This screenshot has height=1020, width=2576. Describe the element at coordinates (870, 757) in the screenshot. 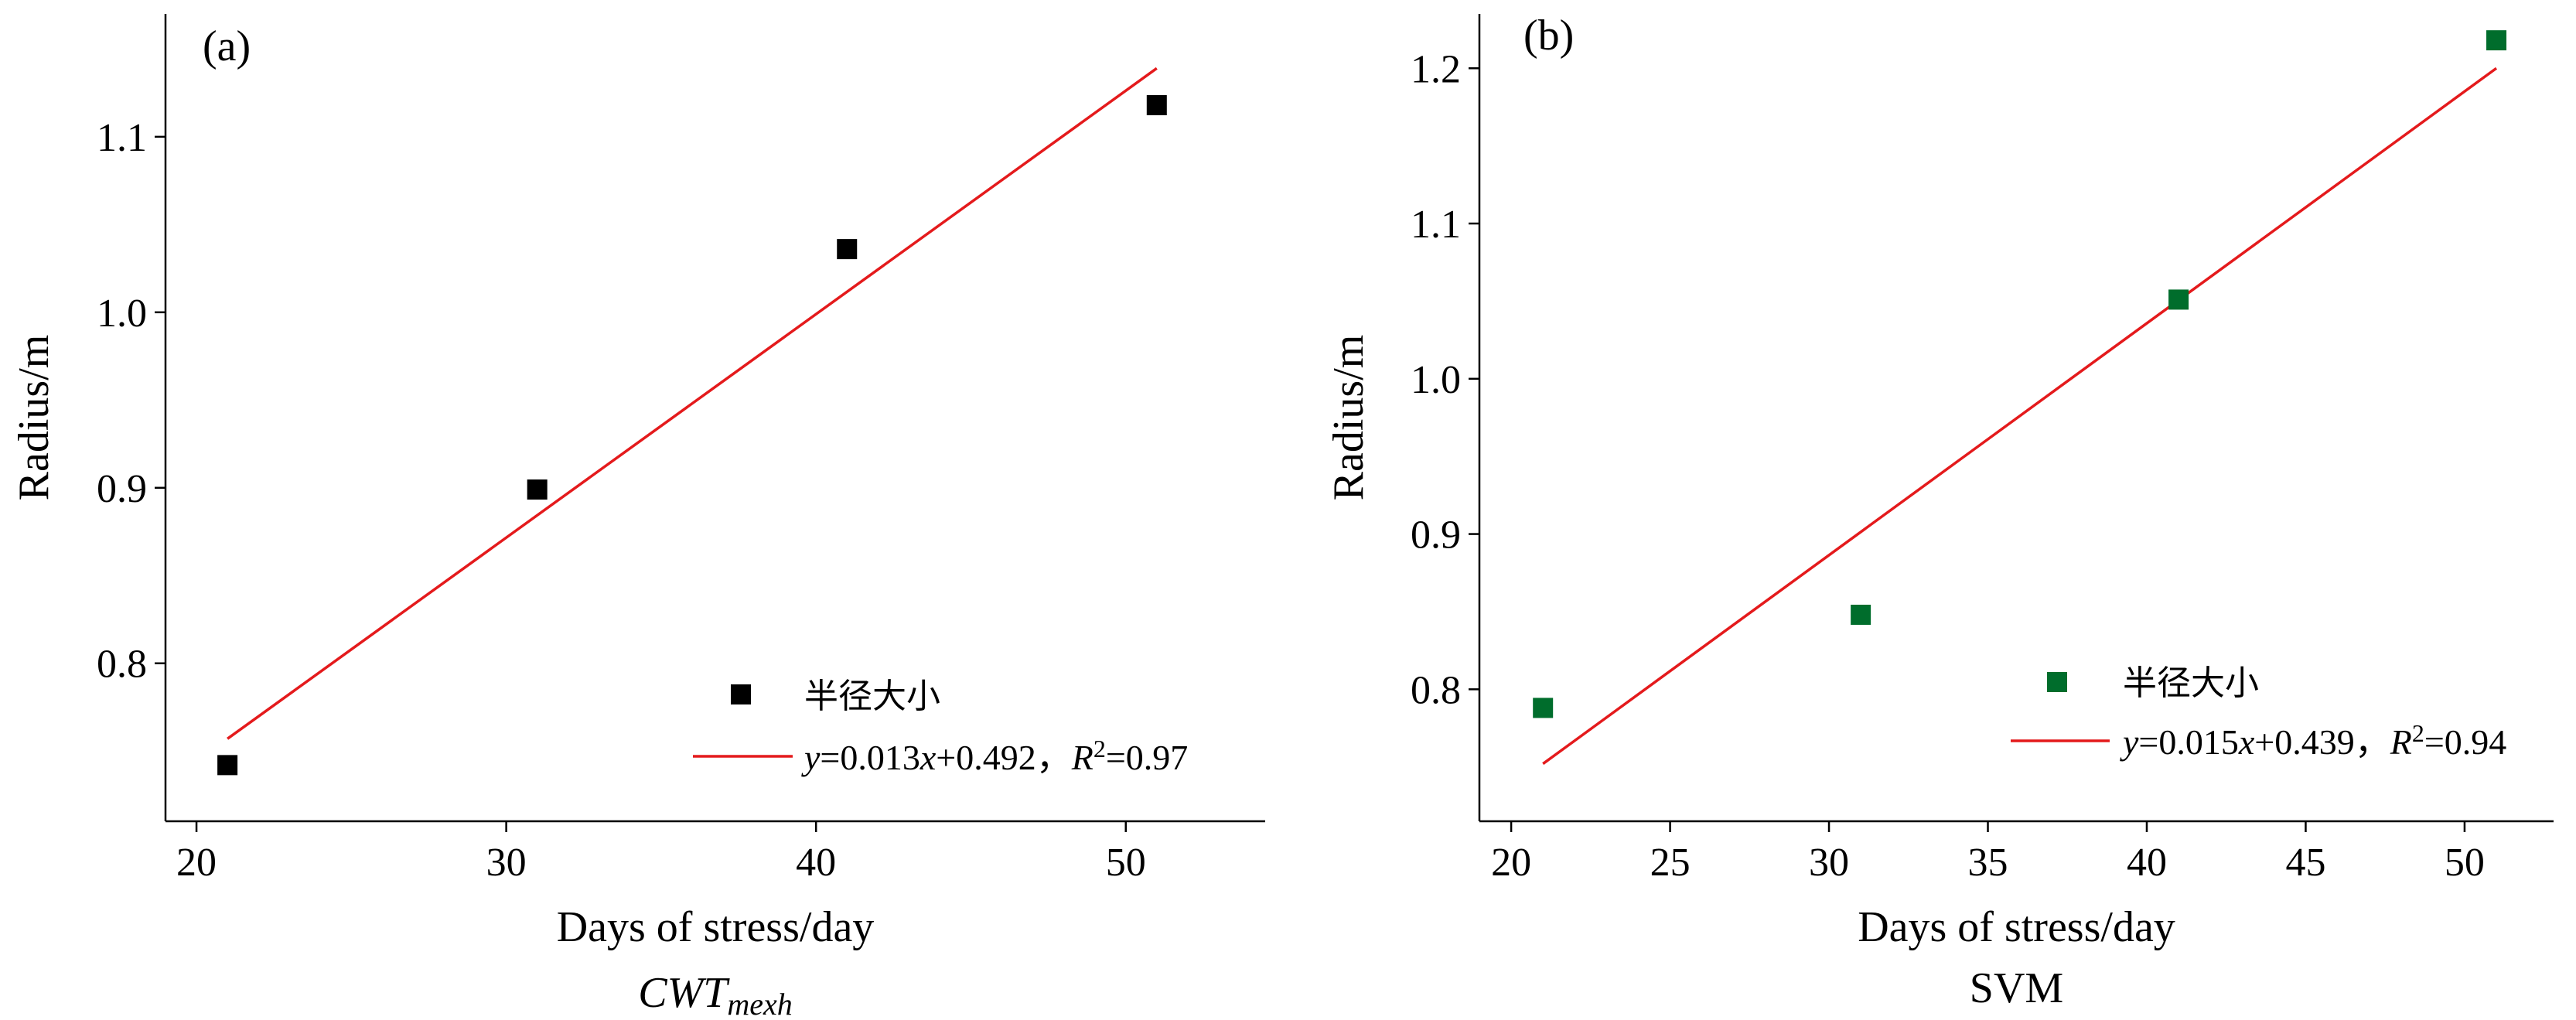

I see `eq-part1: =0.013` at that location.